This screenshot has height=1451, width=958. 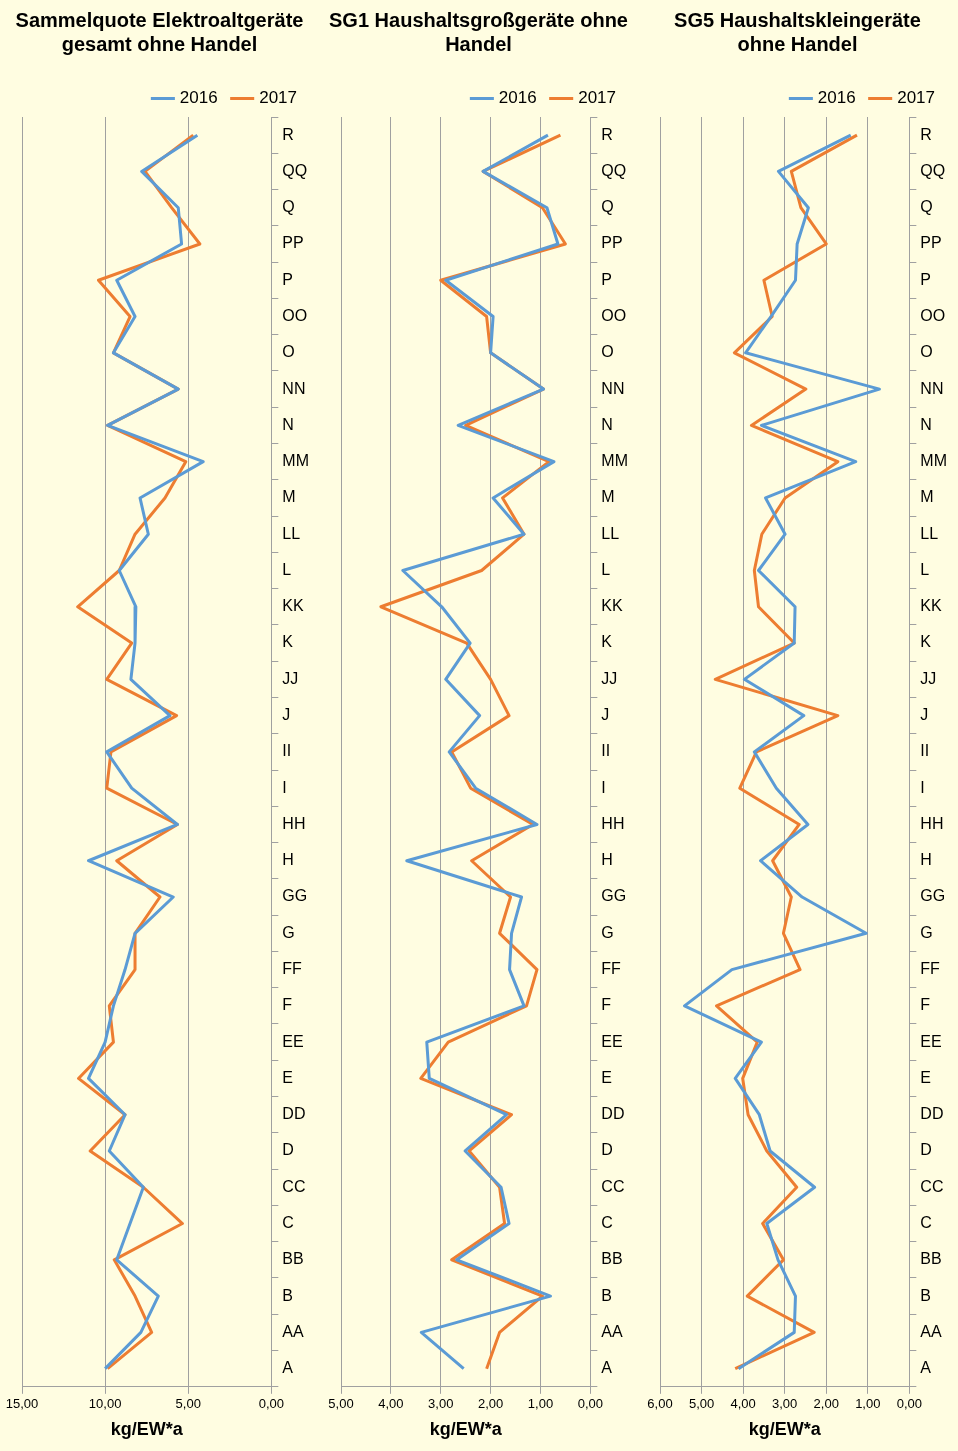 I want to click on x-axis-title: kg/EW*a, so click(x=785, y=1429).